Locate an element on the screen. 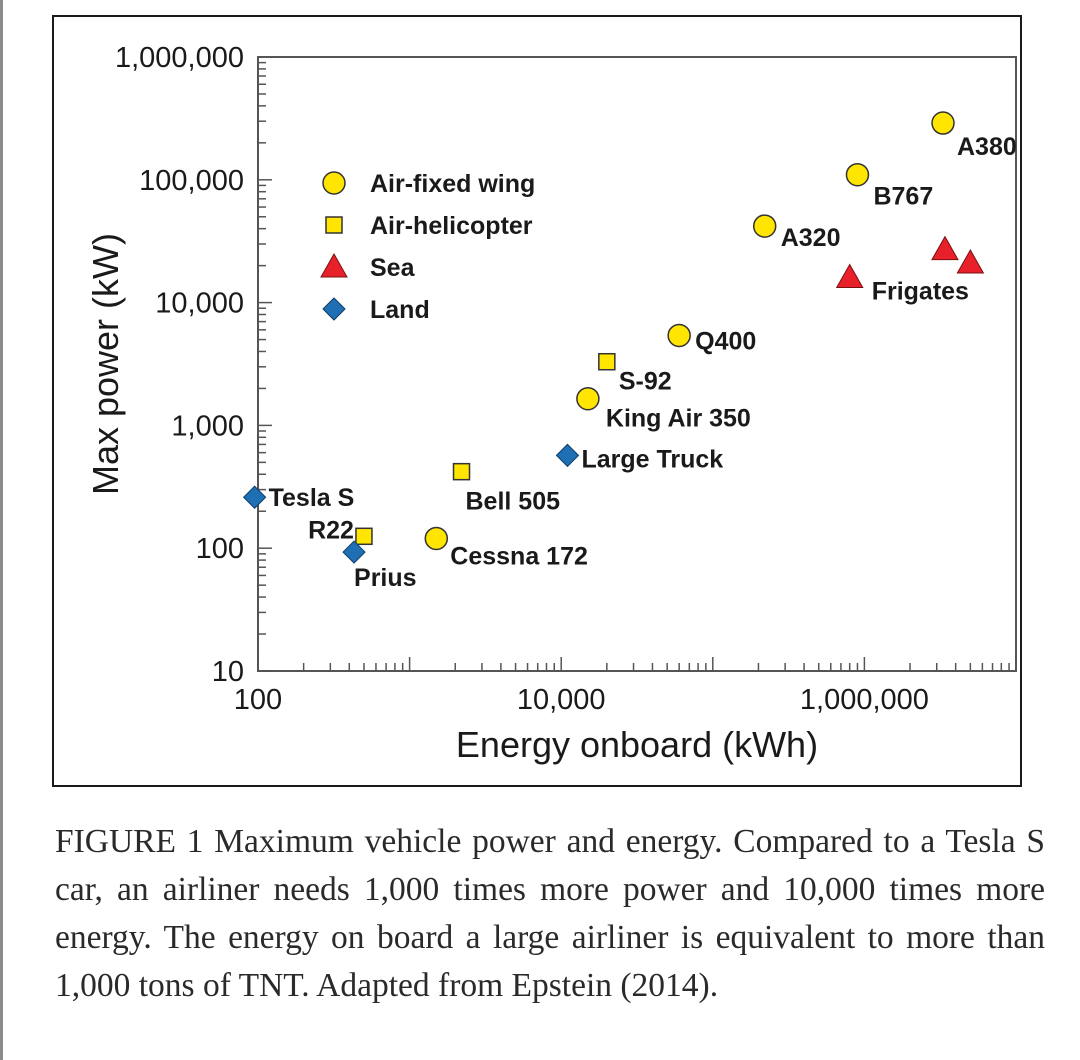 The height and width of the screenshot is (1060, 1080). legend-marker-circle is located at coordinates (334, 183).